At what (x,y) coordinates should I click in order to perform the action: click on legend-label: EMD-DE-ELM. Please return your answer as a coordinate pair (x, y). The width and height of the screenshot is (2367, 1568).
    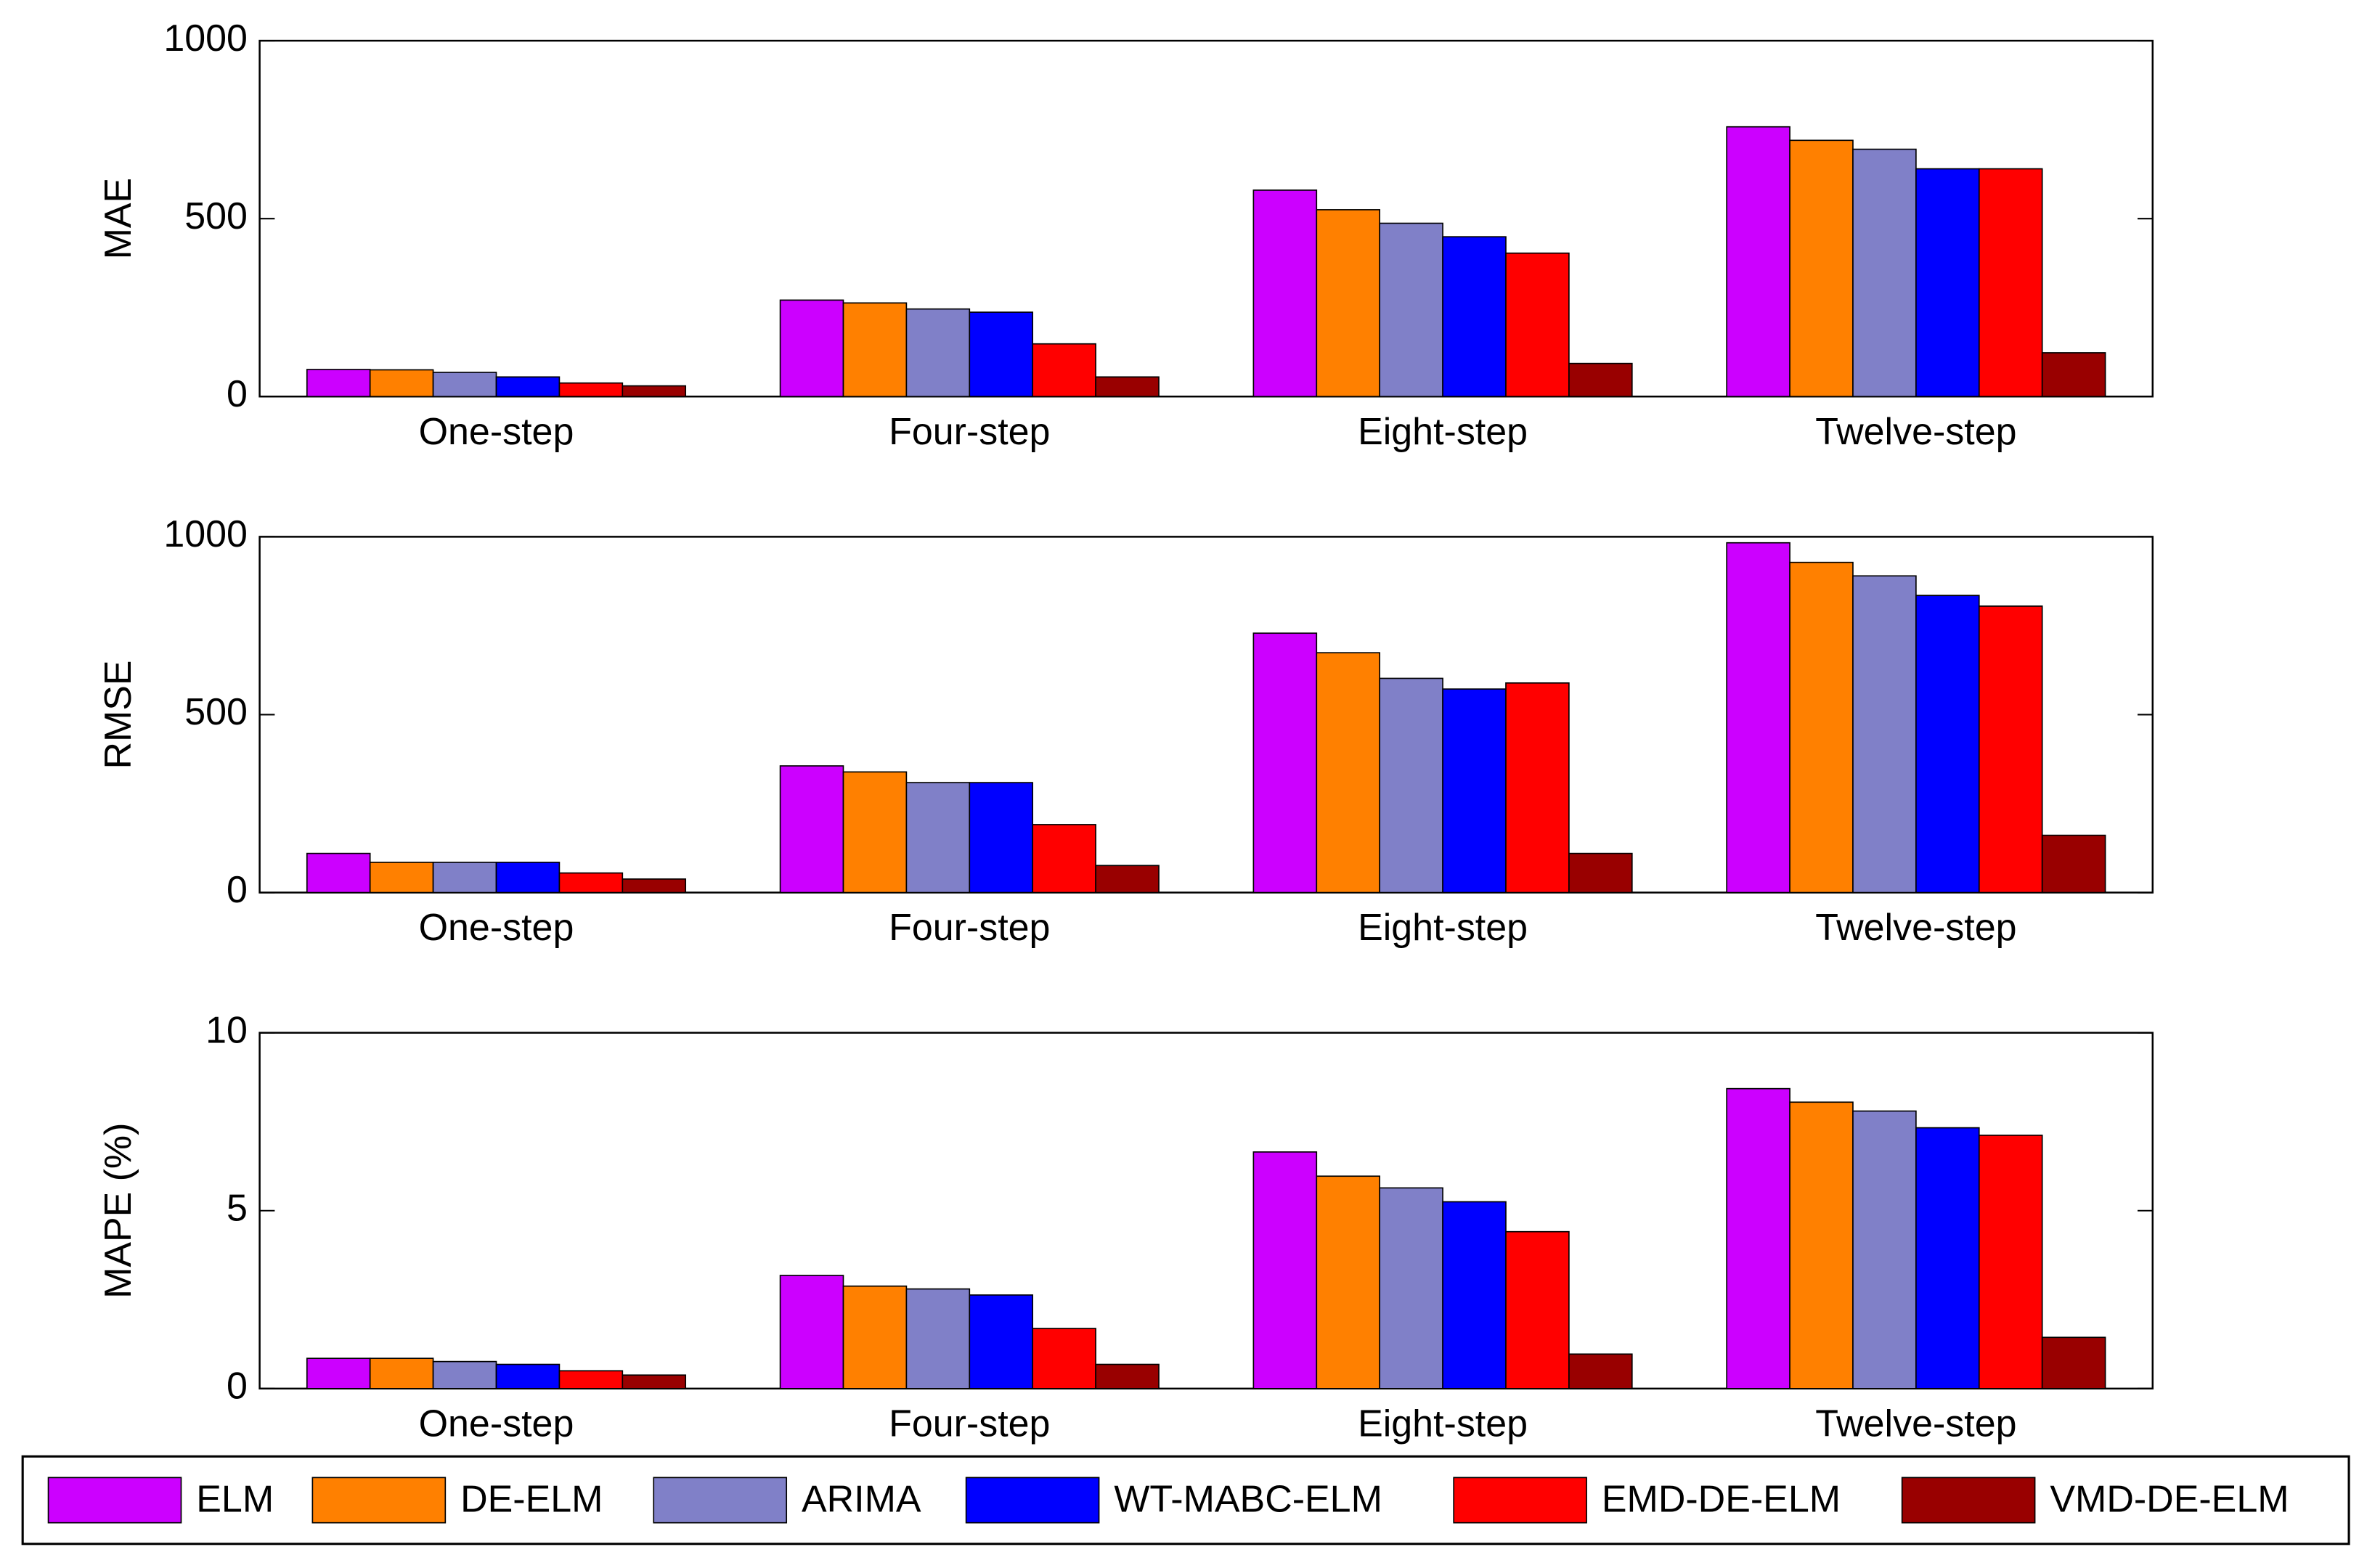
    Looking at the image, I should click on (1722, 1499).